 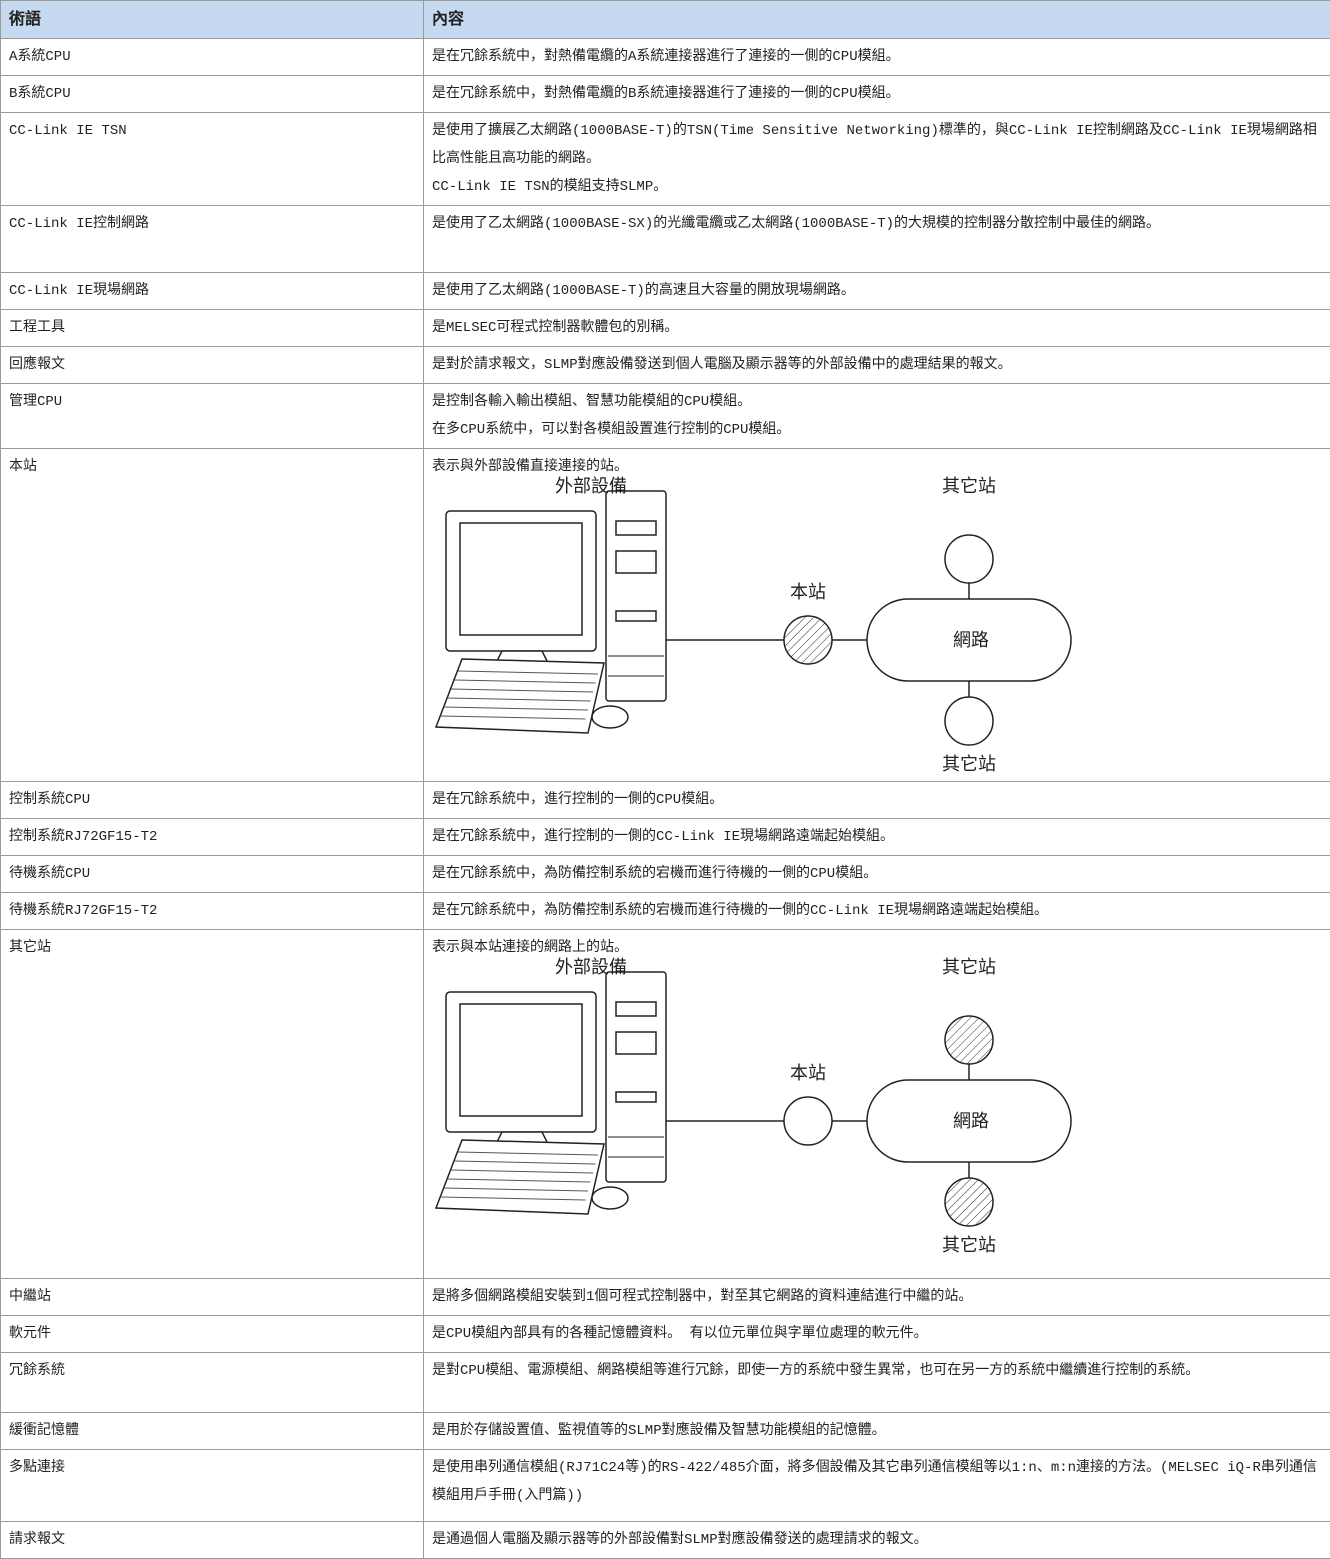 What do you see at coordinates (212, 239) in the screenshot?
I see `term-cell: CC-Link IE控制網路` at bounding box center [212, 239].